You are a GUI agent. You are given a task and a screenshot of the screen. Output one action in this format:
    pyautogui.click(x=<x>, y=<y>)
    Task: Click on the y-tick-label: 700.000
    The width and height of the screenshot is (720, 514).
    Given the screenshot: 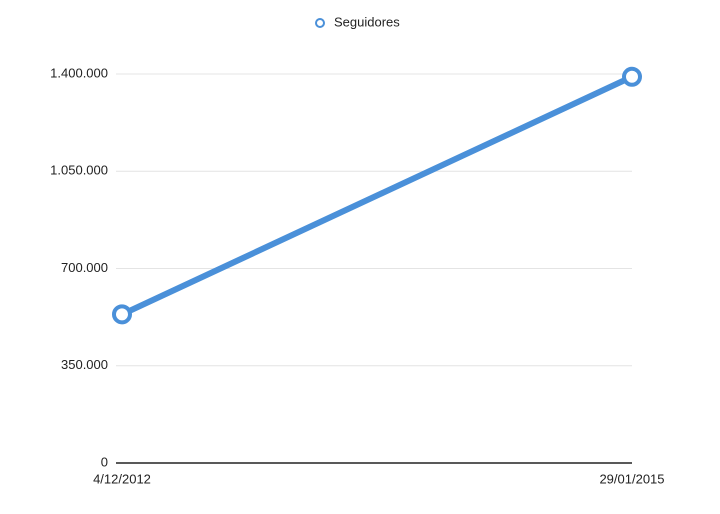 What is the action you would take?
    pyautogui.click(x=84, y=267)
    